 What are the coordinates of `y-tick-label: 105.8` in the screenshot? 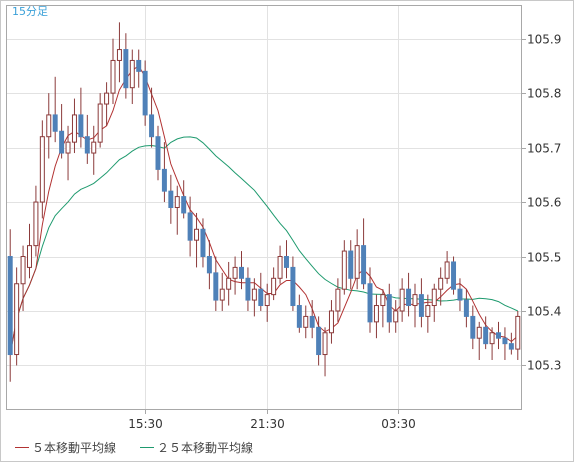 It's located at (544, 94).